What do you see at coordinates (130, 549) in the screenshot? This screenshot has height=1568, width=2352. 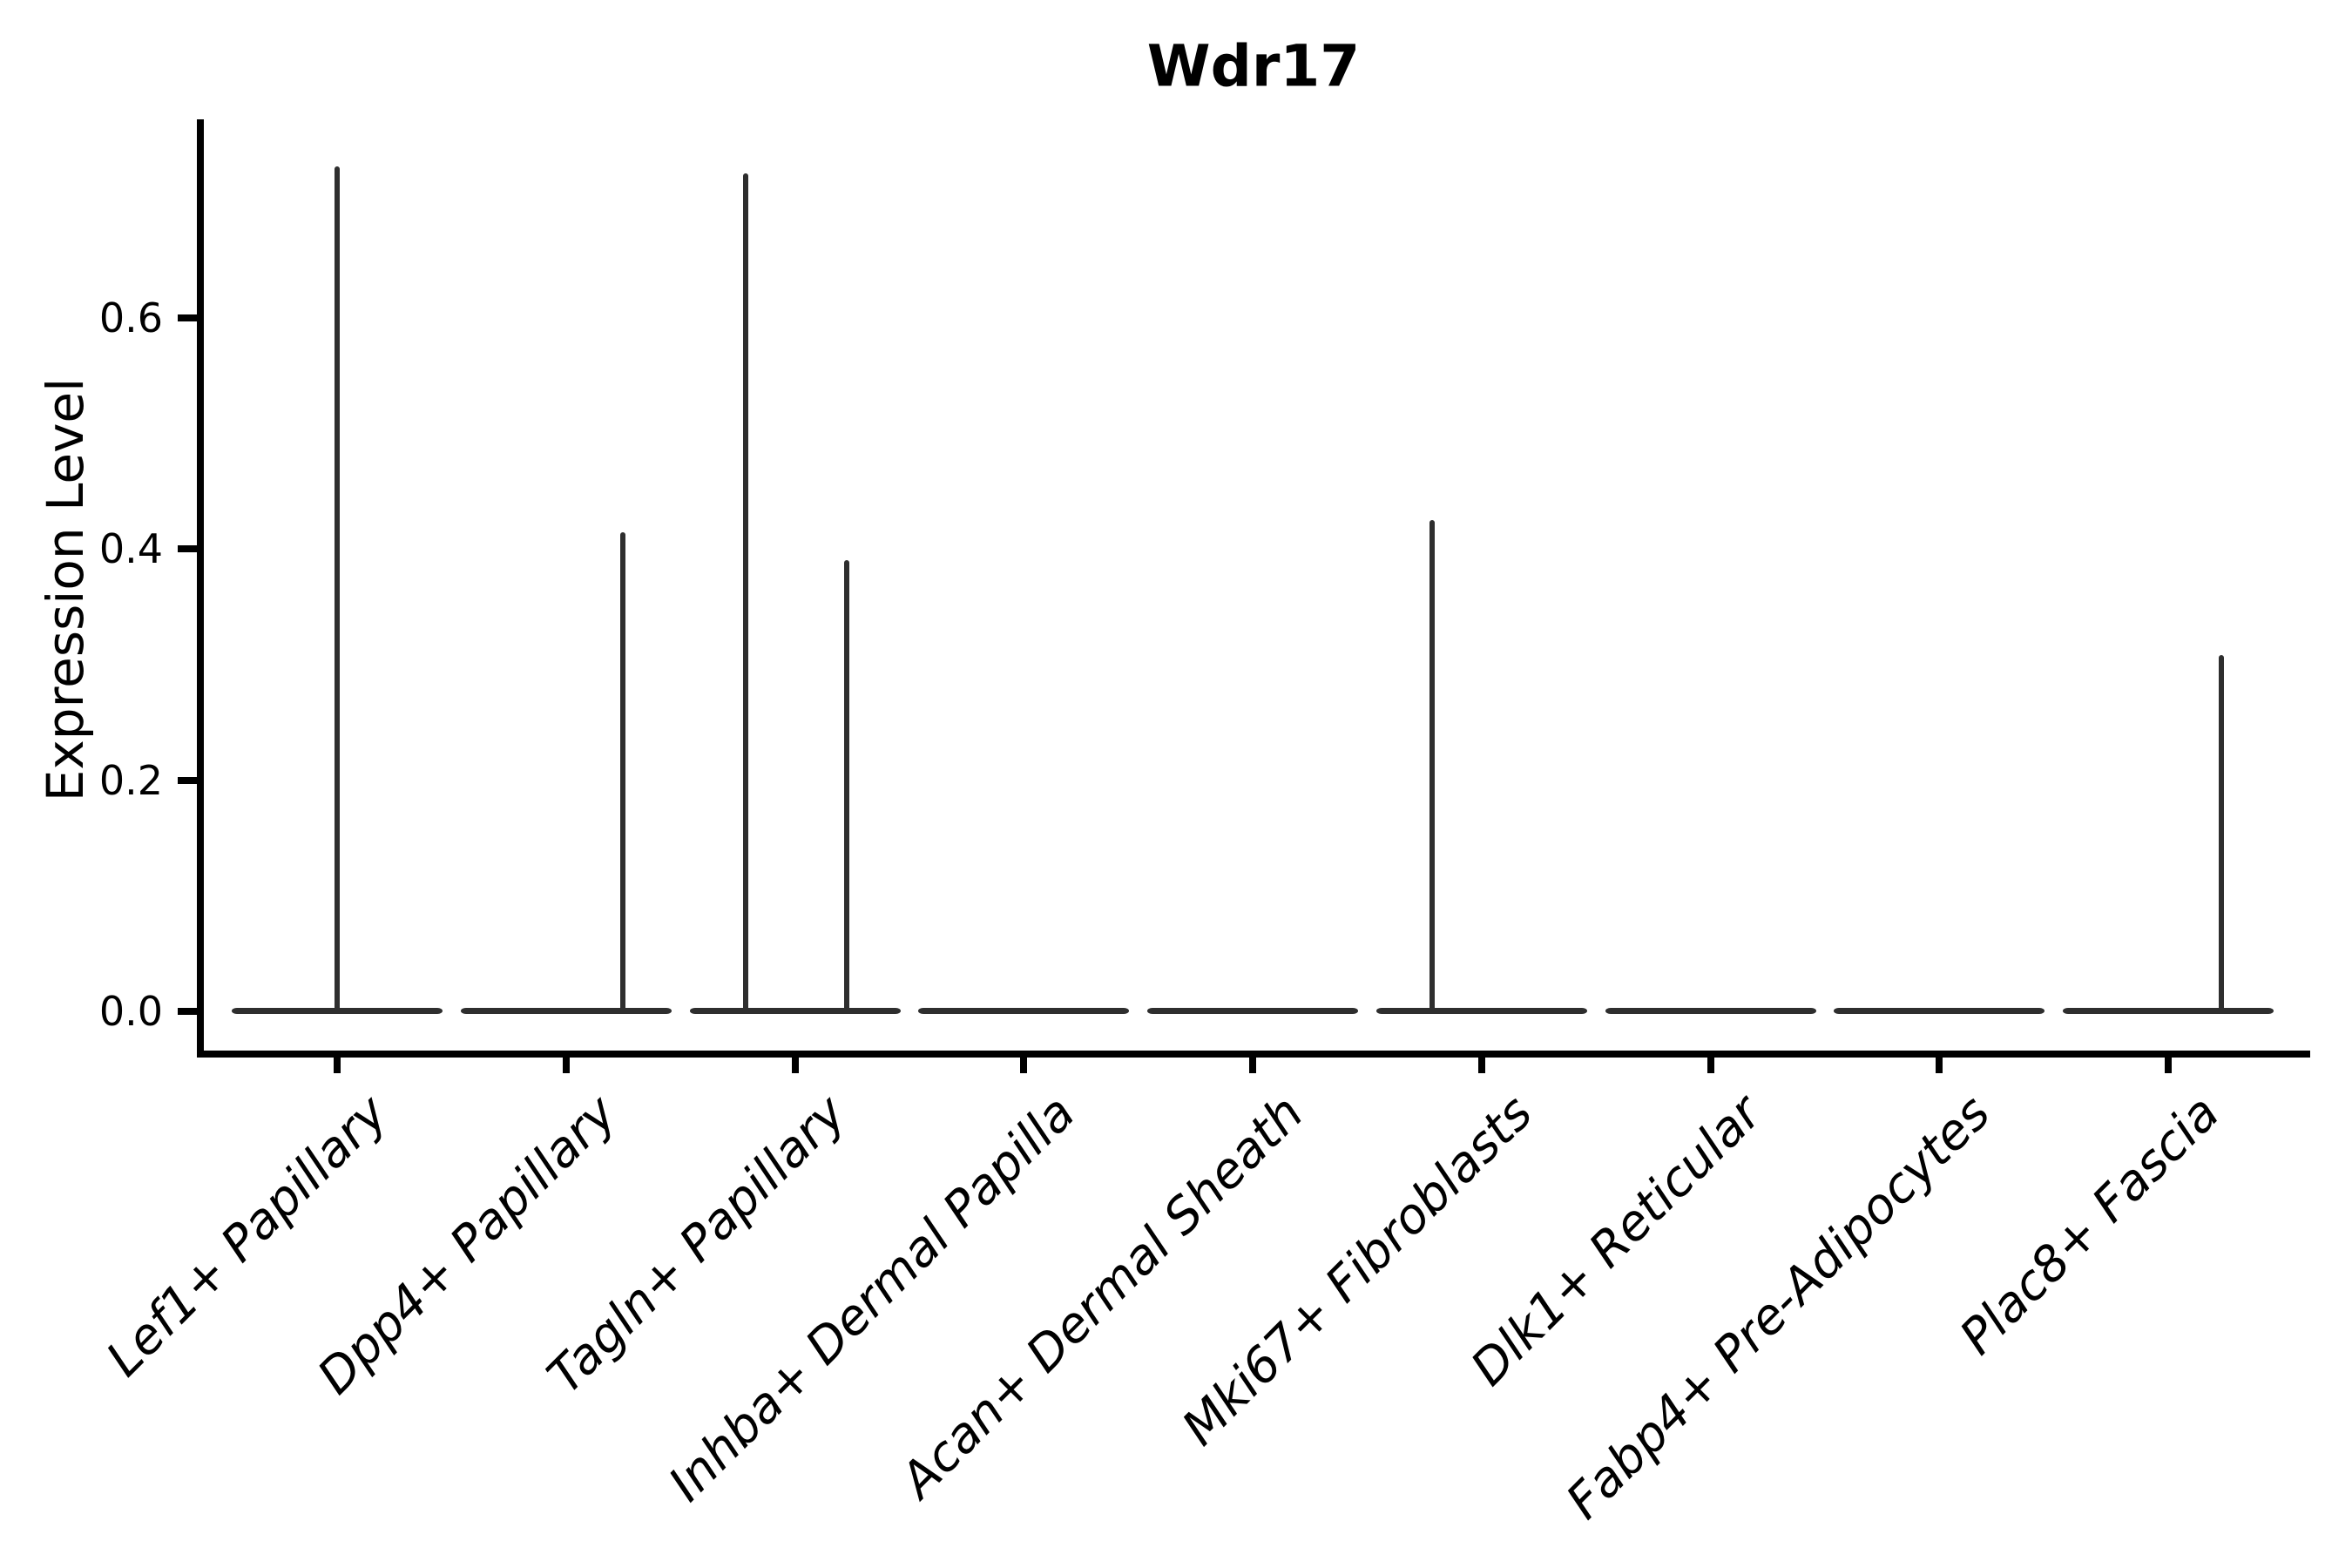 I see `y-tick-label: 0.4` at bounding box center [130, 549].